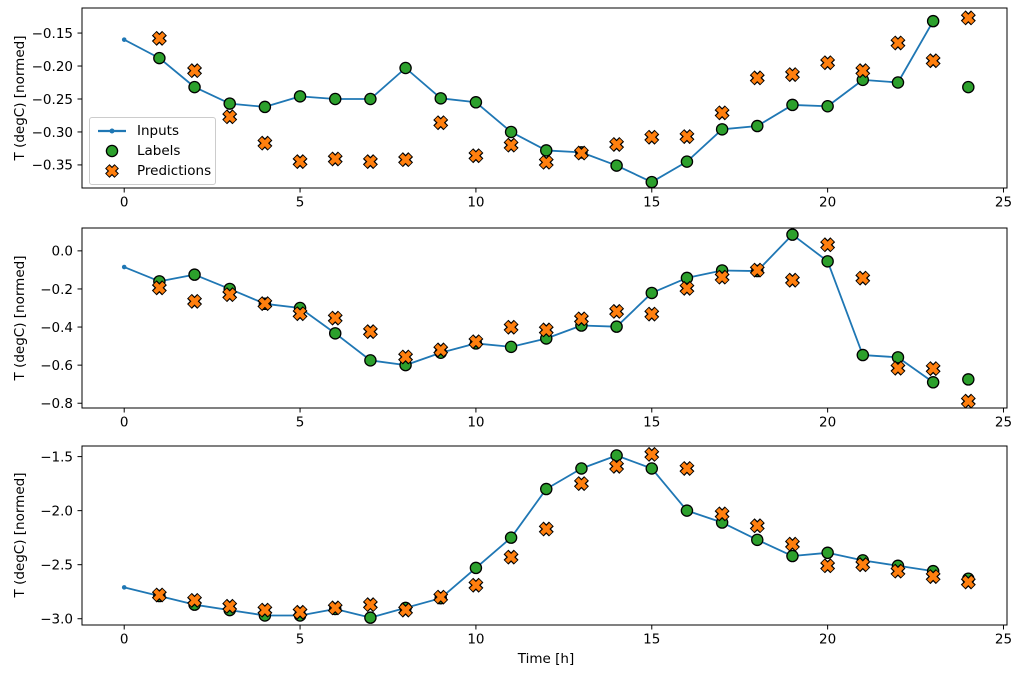 This screenshot has width=1023, height=679. I want to click on labels-circle-icon, so click(112, 151).